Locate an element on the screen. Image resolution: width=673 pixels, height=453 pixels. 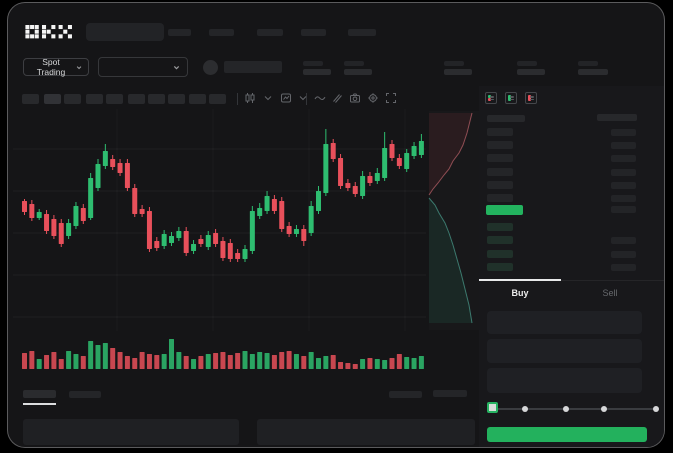
pair-name-placeholder is located at coordinates (253, 67).